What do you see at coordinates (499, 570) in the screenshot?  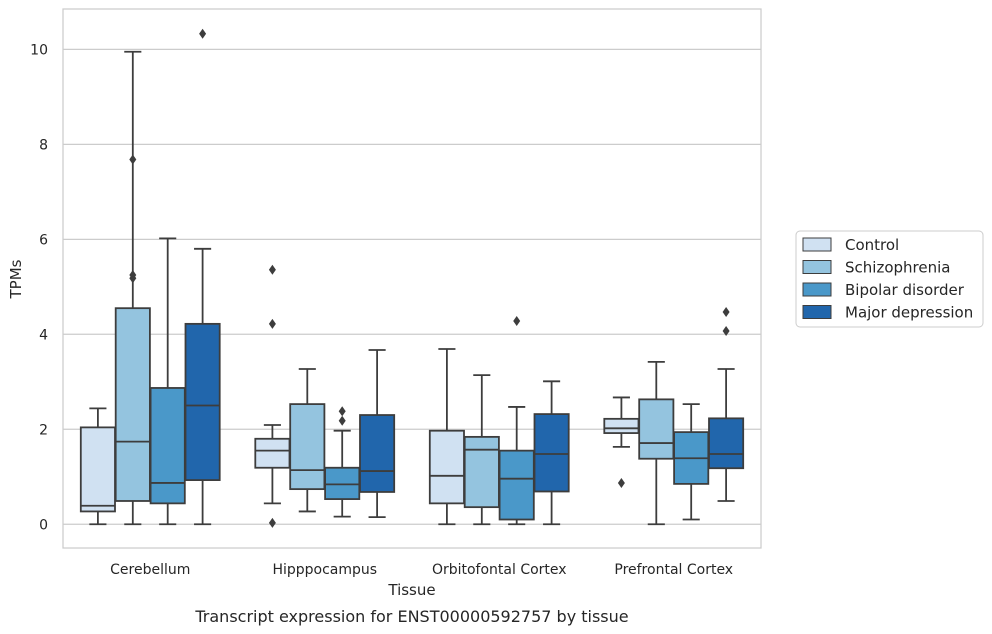 I see `x-tick-label: Orbitofontal Cortex` at bounding box center [499, 570].